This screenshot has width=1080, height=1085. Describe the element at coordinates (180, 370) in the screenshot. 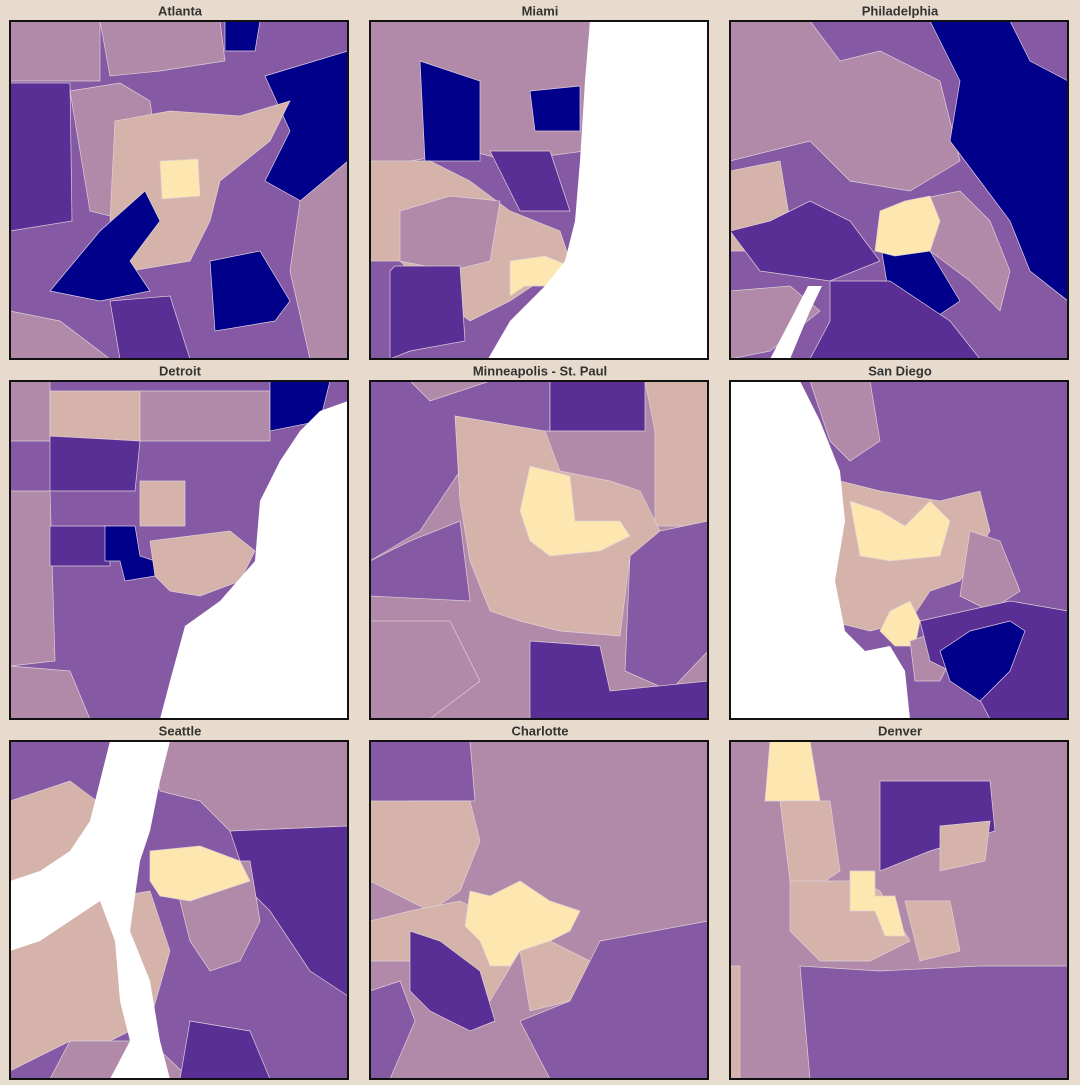

I see `map-title: Detroit` at that location.